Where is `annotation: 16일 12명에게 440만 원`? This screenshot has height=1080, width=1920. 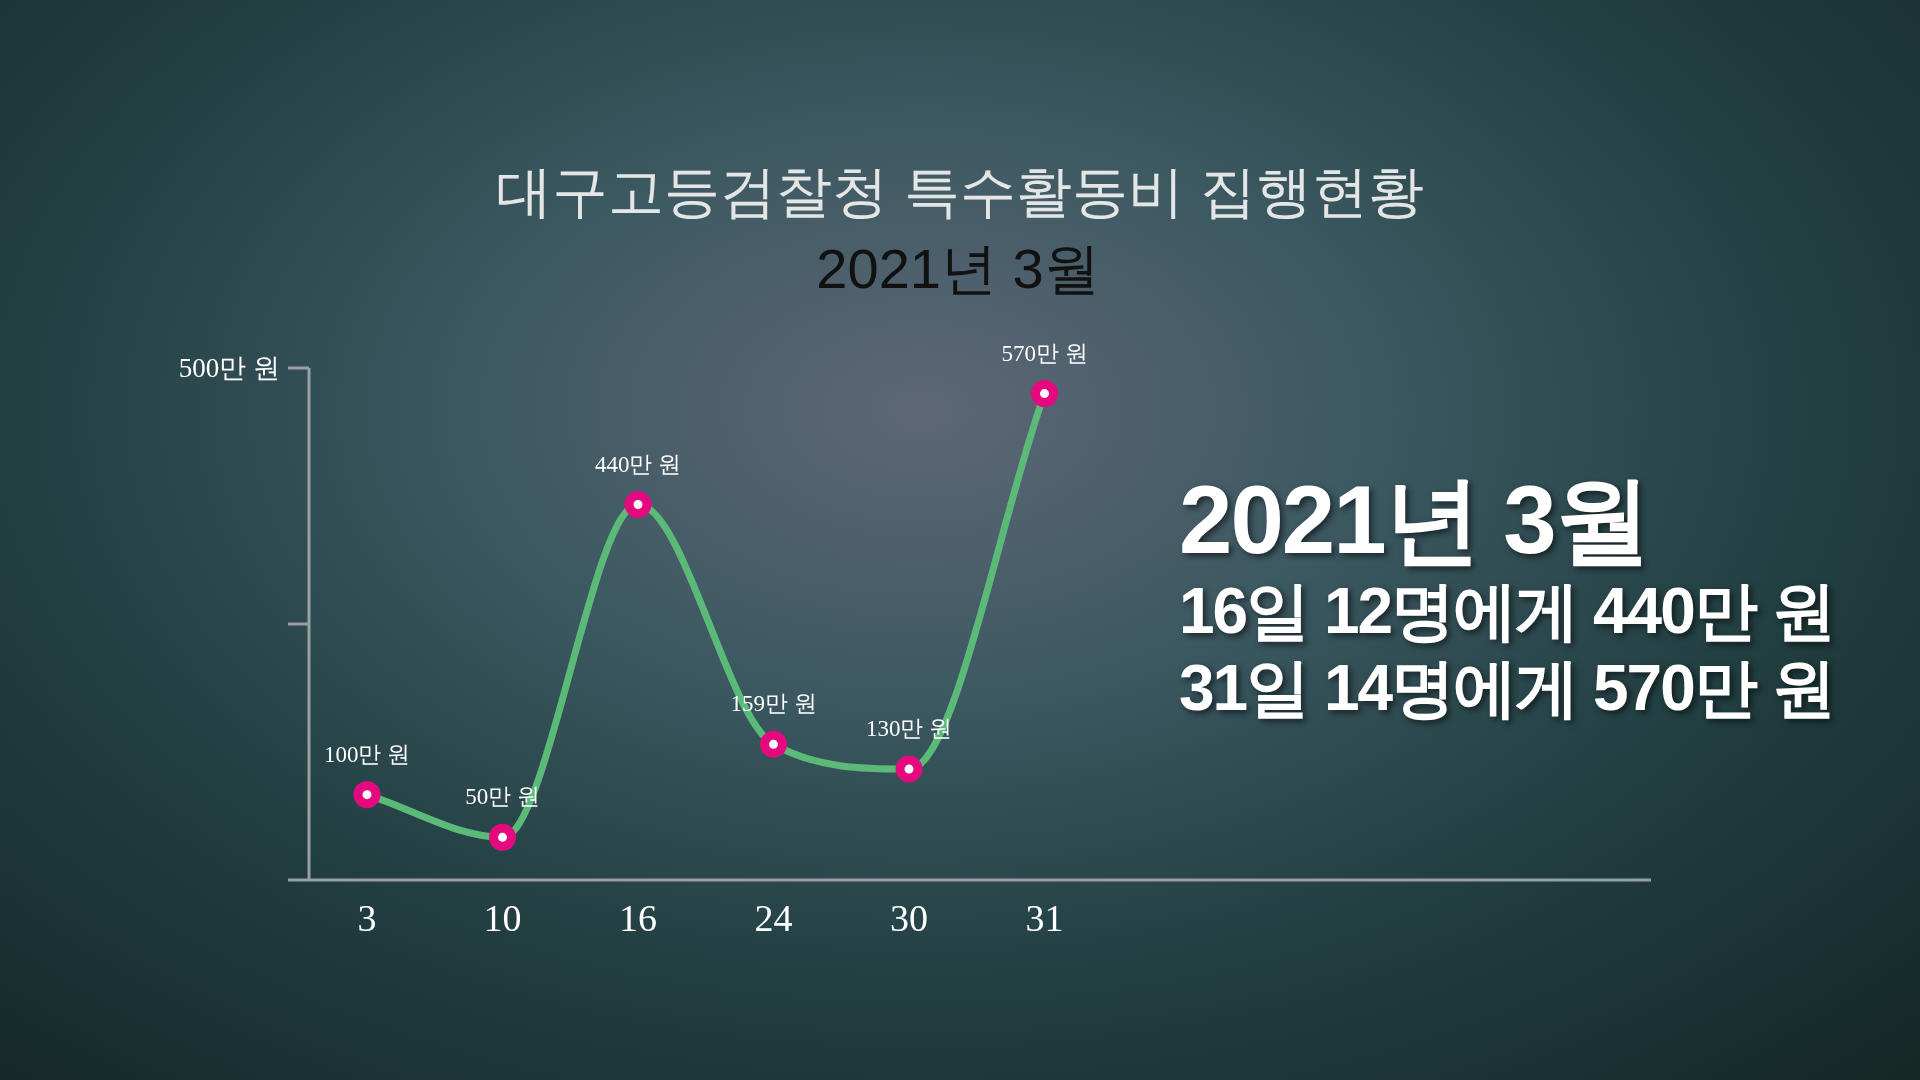
annotation: 16일 12명에게 440만 원 is located at coordinates (1506, 611).